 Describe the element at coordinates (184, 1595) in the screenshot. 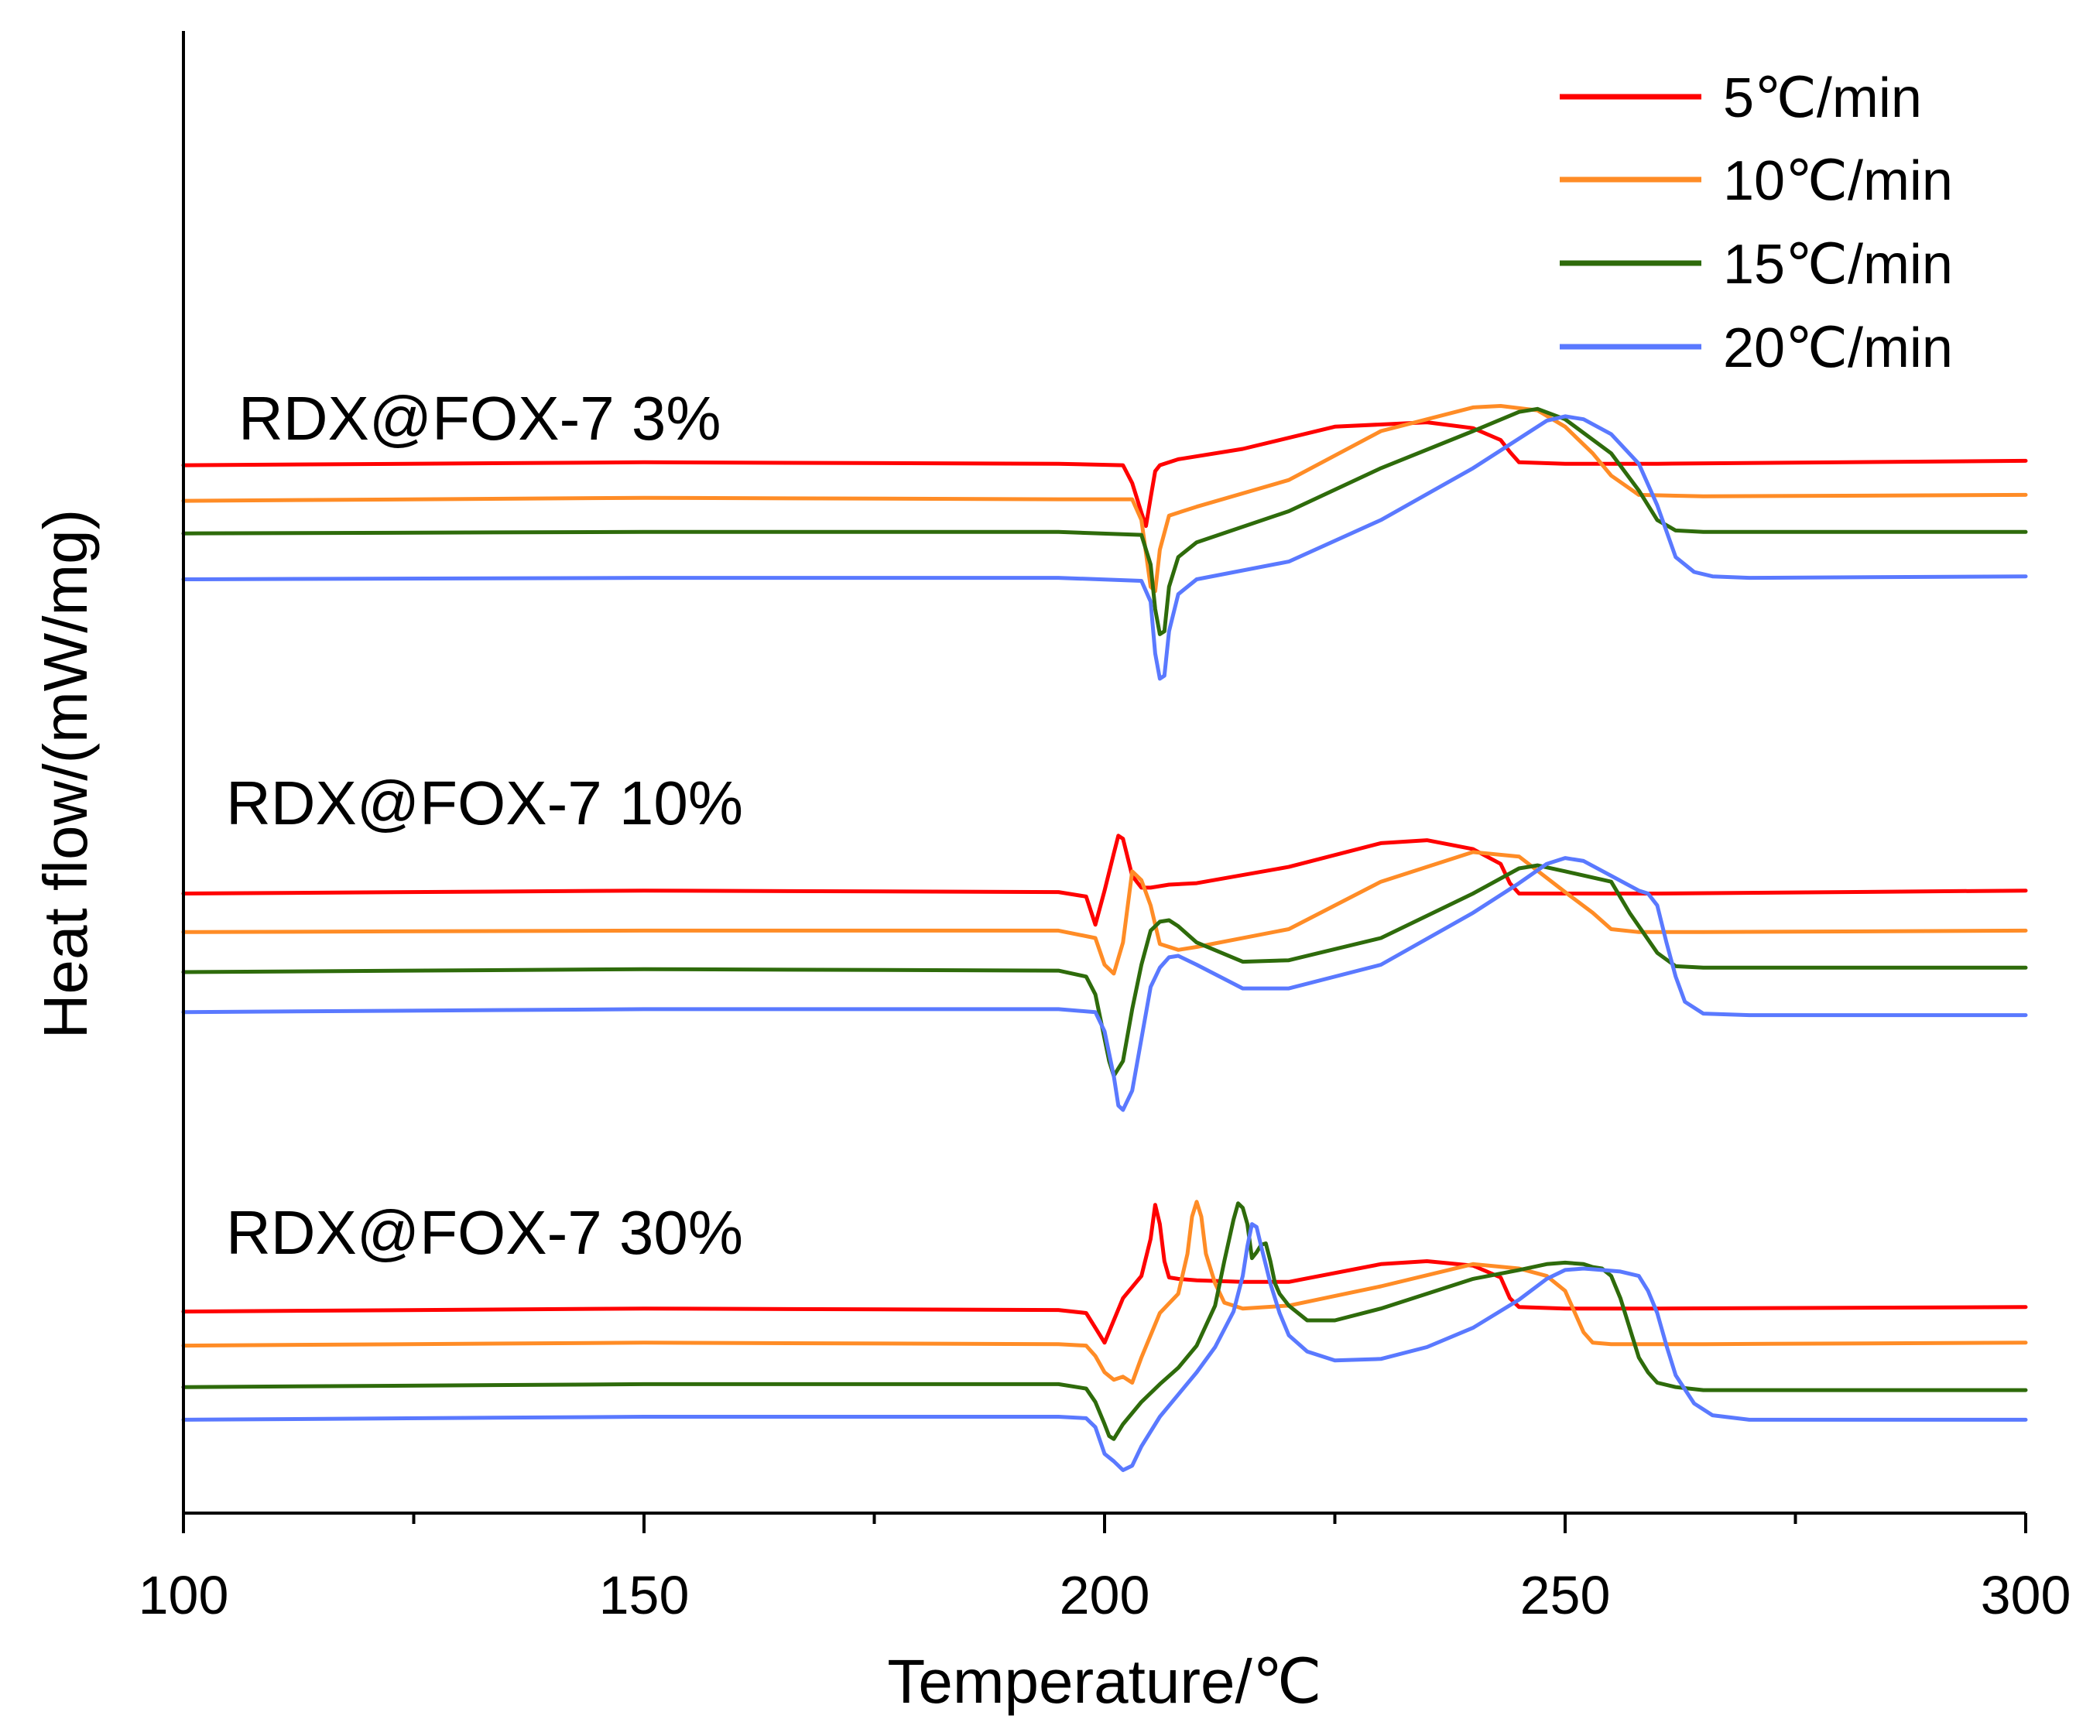

I see `x-tick-label-100: 100` at that location.